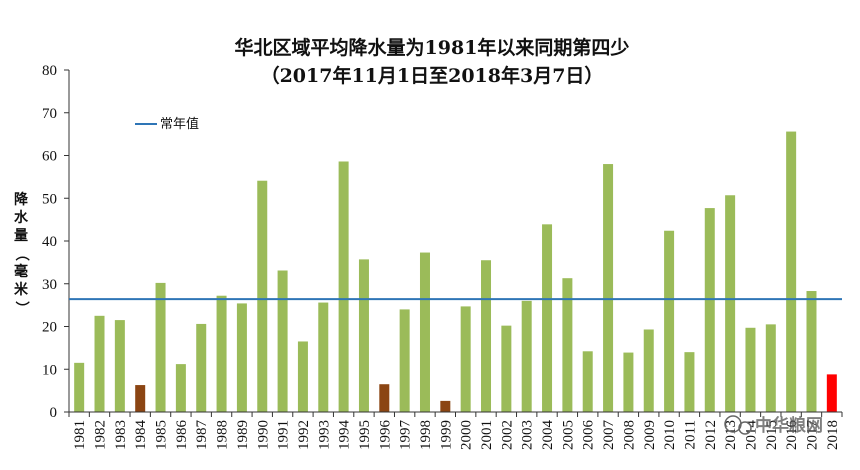 The image size is (860, 470). Describe the element at coordinates (21, 308) in the screenshot. I see `y-label-char: ）` at that location.